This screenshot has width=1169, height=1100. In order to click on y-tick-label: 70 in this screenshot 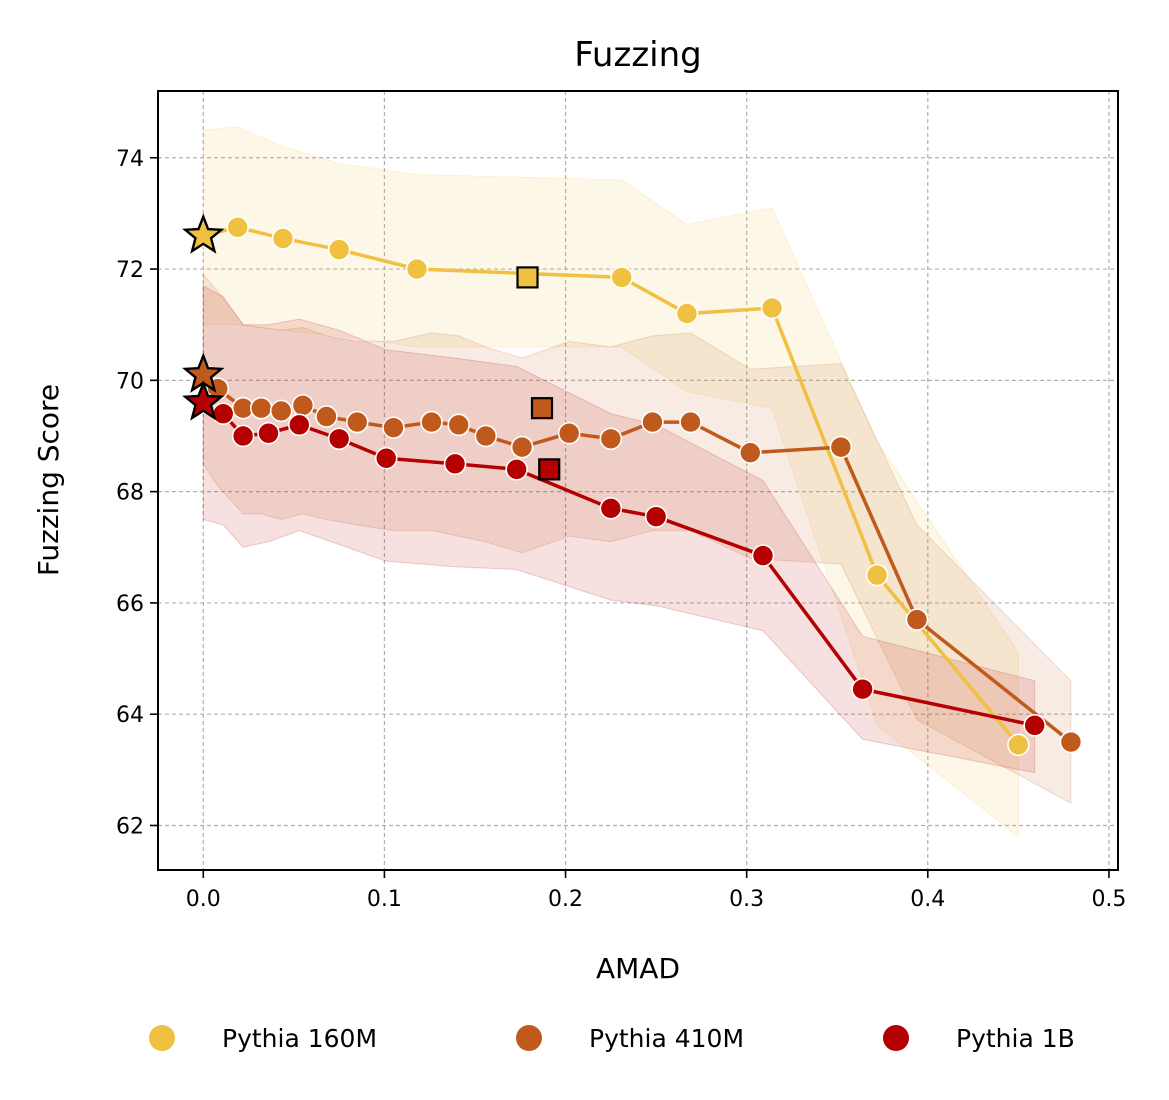, I will do `click(130, 381)`.